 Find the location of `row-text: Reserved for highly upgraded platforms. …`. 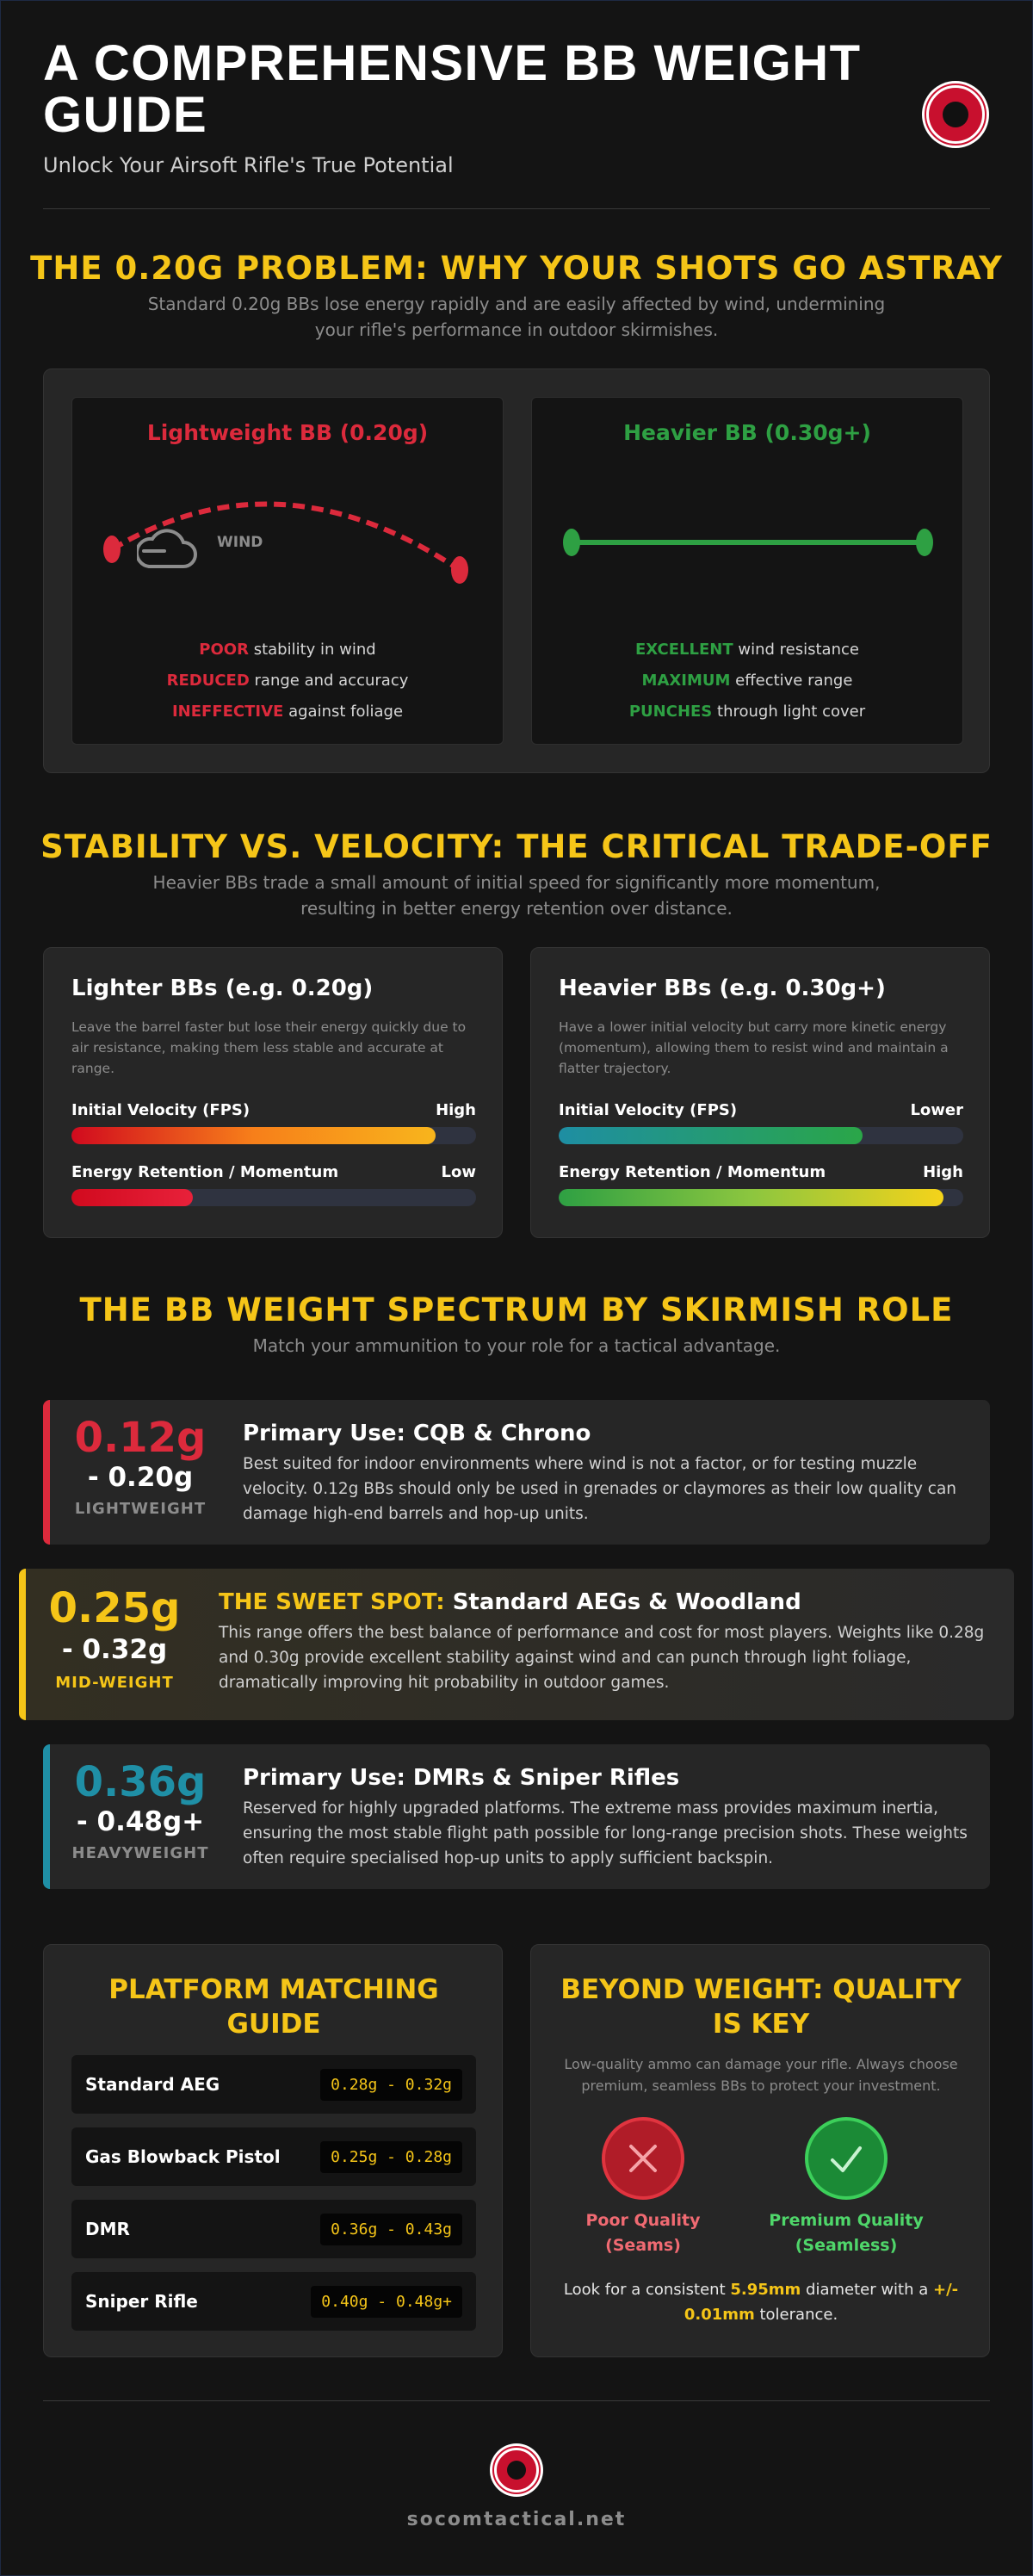

row-text: Reserved for highly upgraded platforms. … is located at coordinates (605, 1833).